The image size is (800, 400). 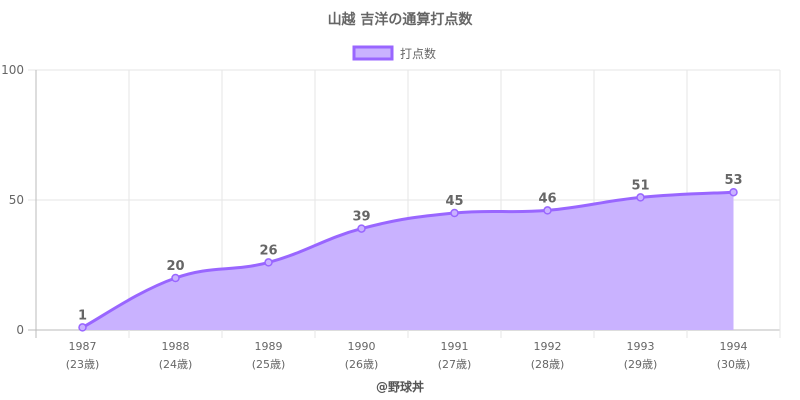 I want to click on data-label: 46, so click(x=547, y=198).